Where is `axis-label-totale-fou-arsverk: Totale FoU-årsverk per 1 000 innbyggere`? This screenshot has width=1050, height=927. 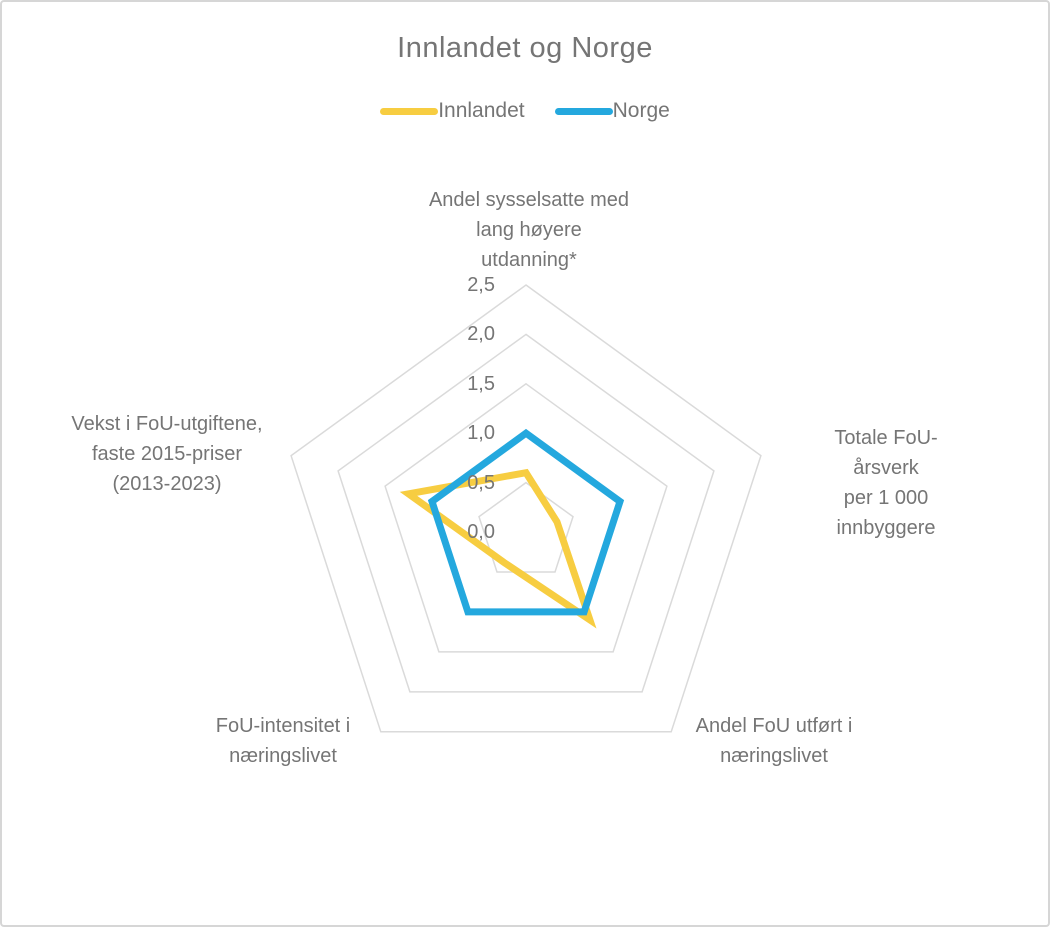
axis-label-totale-fou-arsverk: Totale FoU-årsverk per 1 000 innbyggere is located at coordinates (886, 483).